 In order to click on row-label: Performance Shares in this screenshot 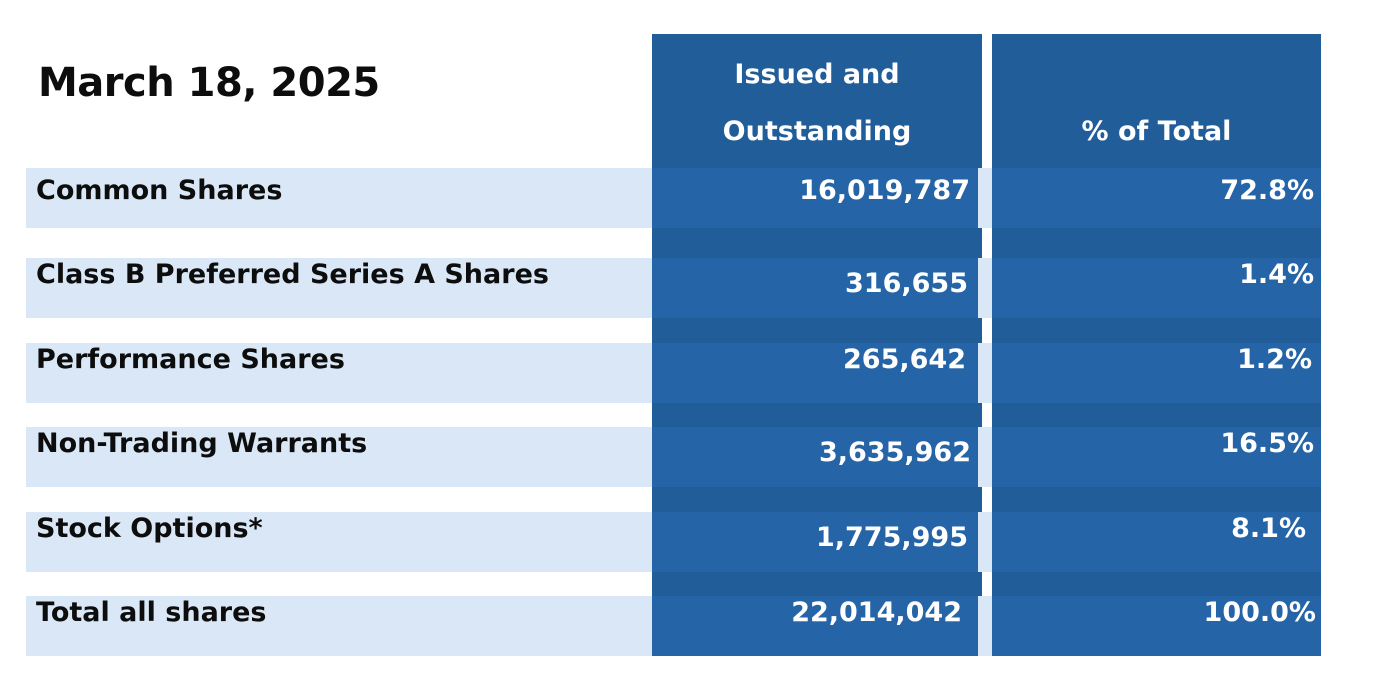, I will do `click(190, 359)`.